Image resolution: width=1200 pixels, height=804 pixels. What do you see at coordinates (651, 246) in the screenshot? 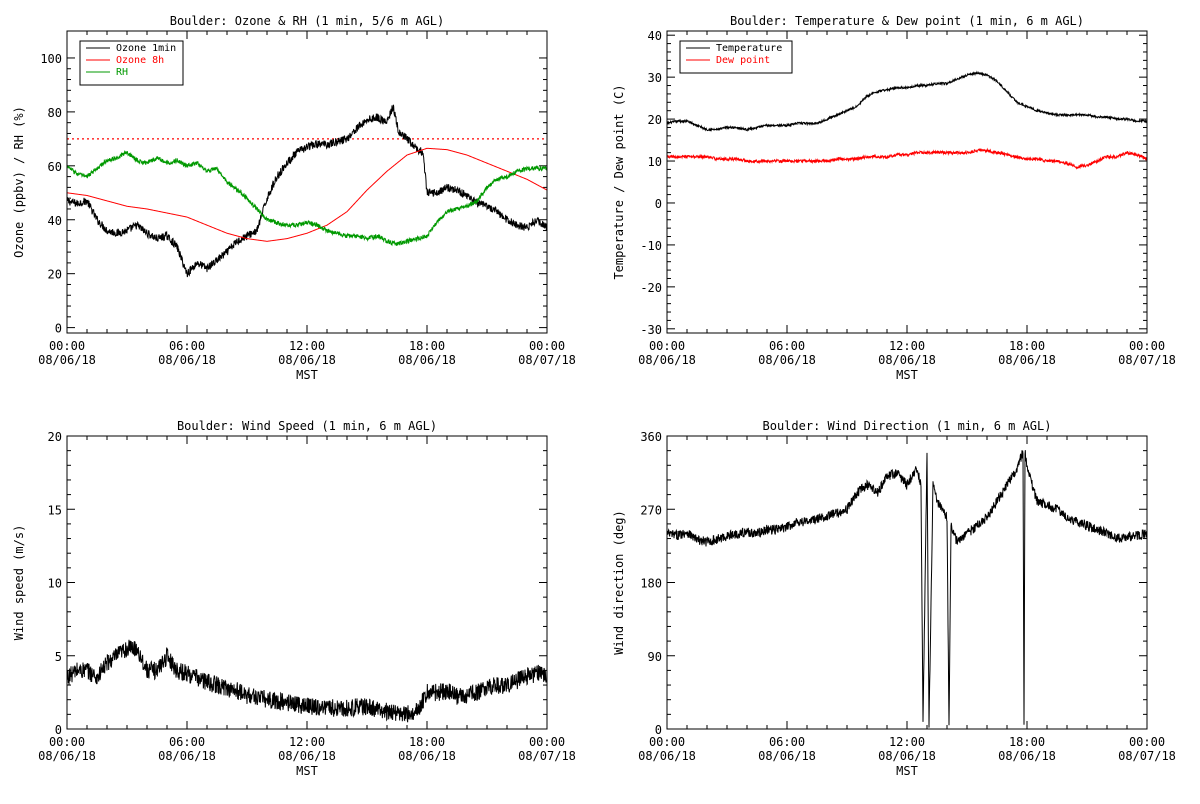
I see `y-tick-label: -10` at bounding box center [651, 246].